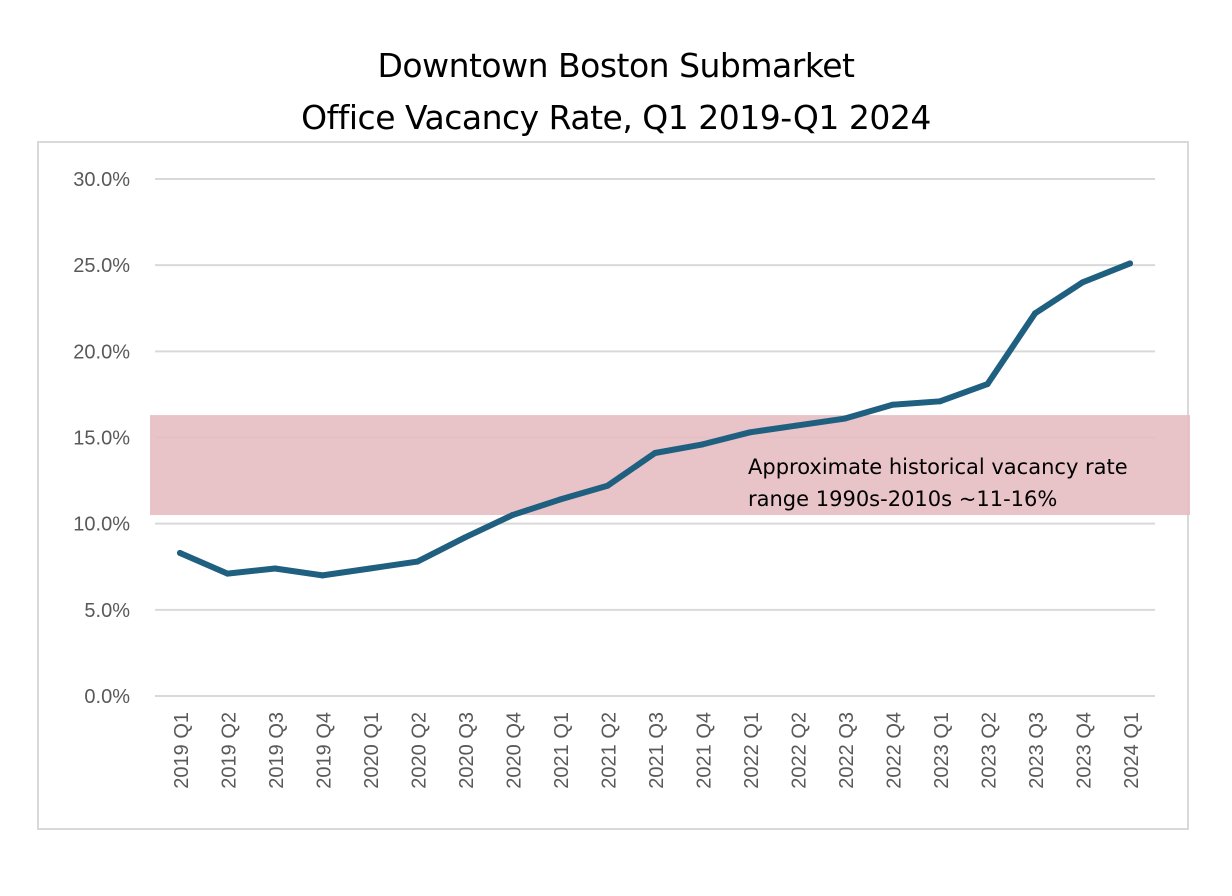  Describe the element at coordinates (616, 117) in the screenshot. I see `chart-title-line2: Office Vacancy Rate, Q1 2019-Q1 2024` at that location.